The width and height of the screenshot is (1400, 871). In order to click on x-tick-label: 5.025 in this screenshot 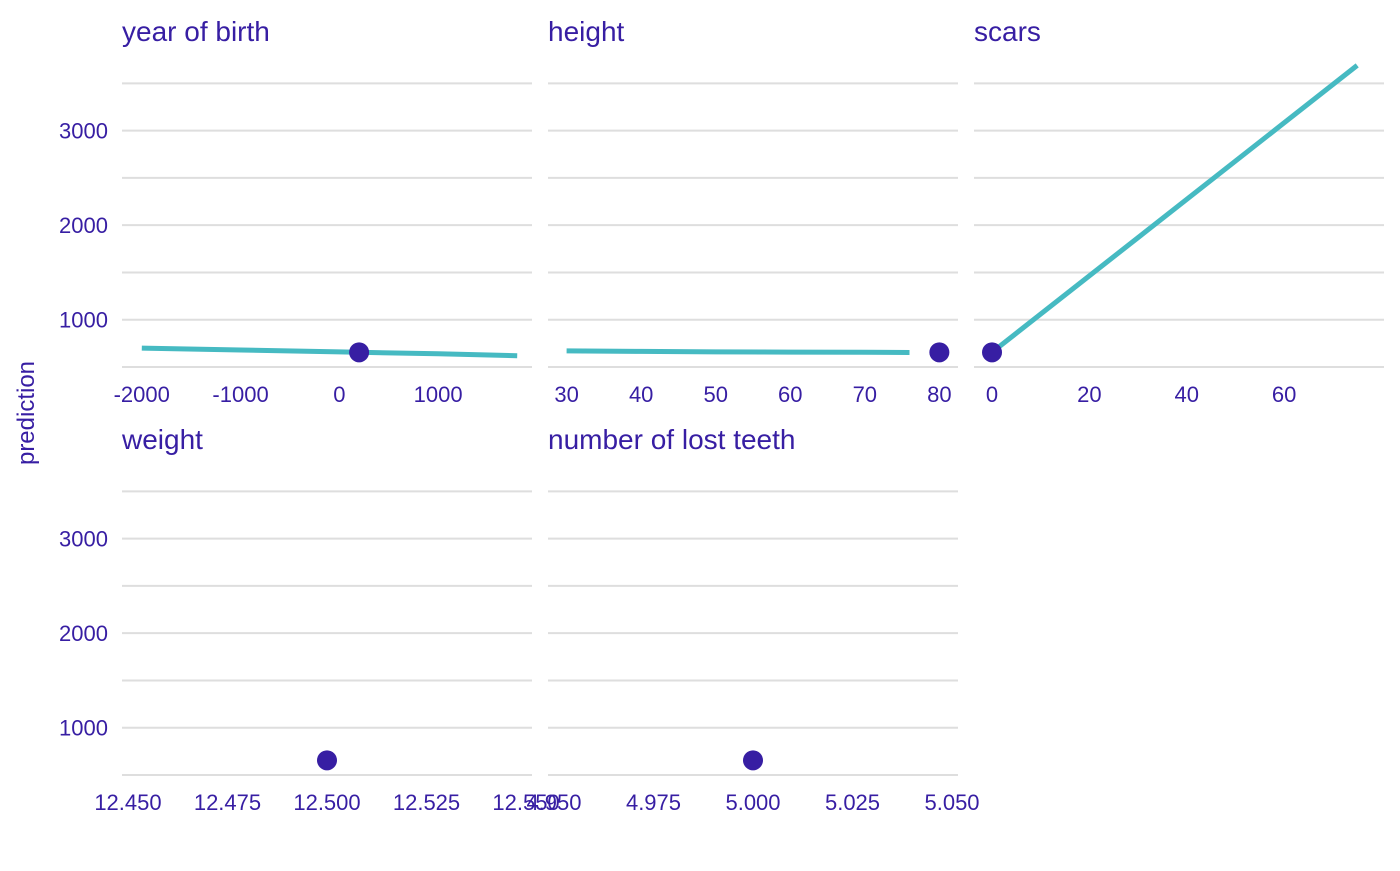, I will do `click(852, 802)`.